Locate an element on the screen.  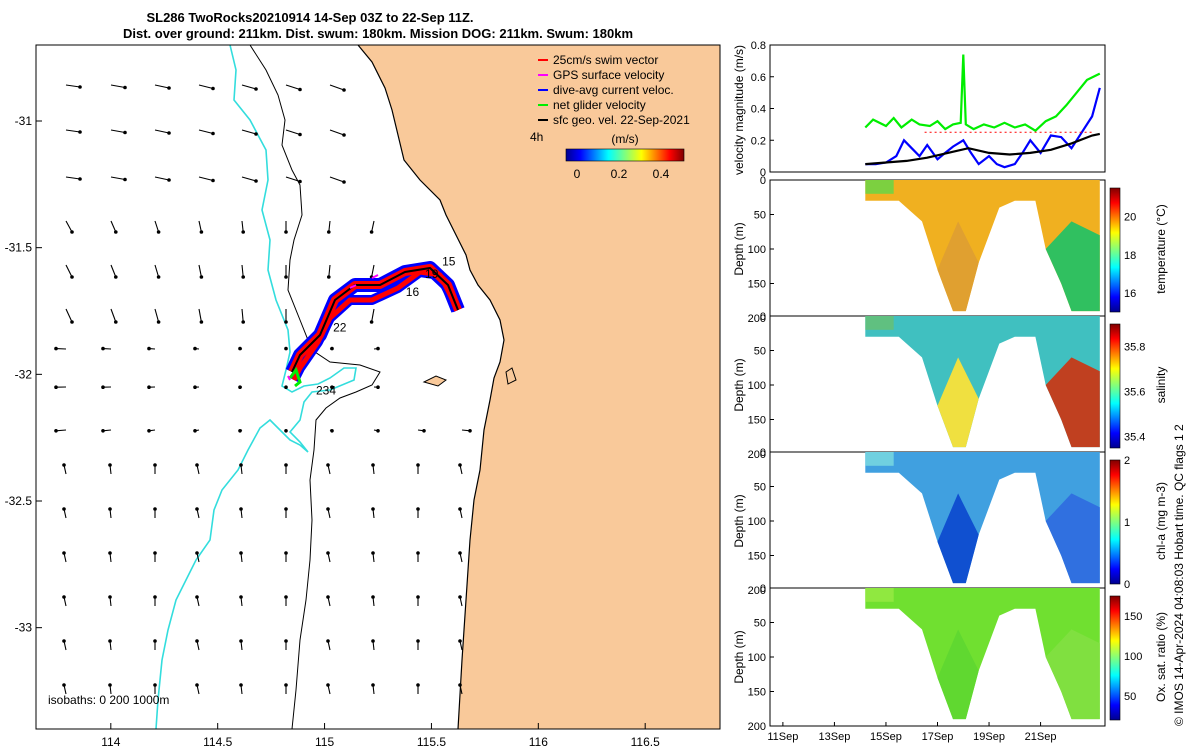
colorbar-tick-label: 35.8 is located at coordinates (1134, 348).